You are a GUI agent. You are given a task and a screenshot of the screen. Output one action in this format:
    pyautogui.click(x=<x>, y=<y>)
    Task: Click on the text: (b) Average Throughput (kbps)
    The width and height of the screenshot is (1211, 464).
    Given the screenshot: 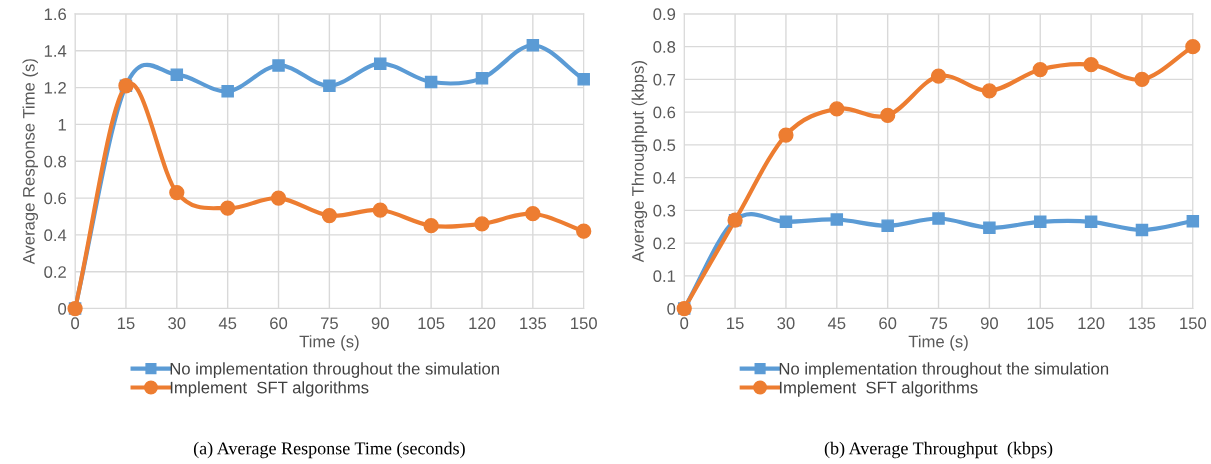 What is the action you would take?
    pyautogui.click(x=938, y=450)
    